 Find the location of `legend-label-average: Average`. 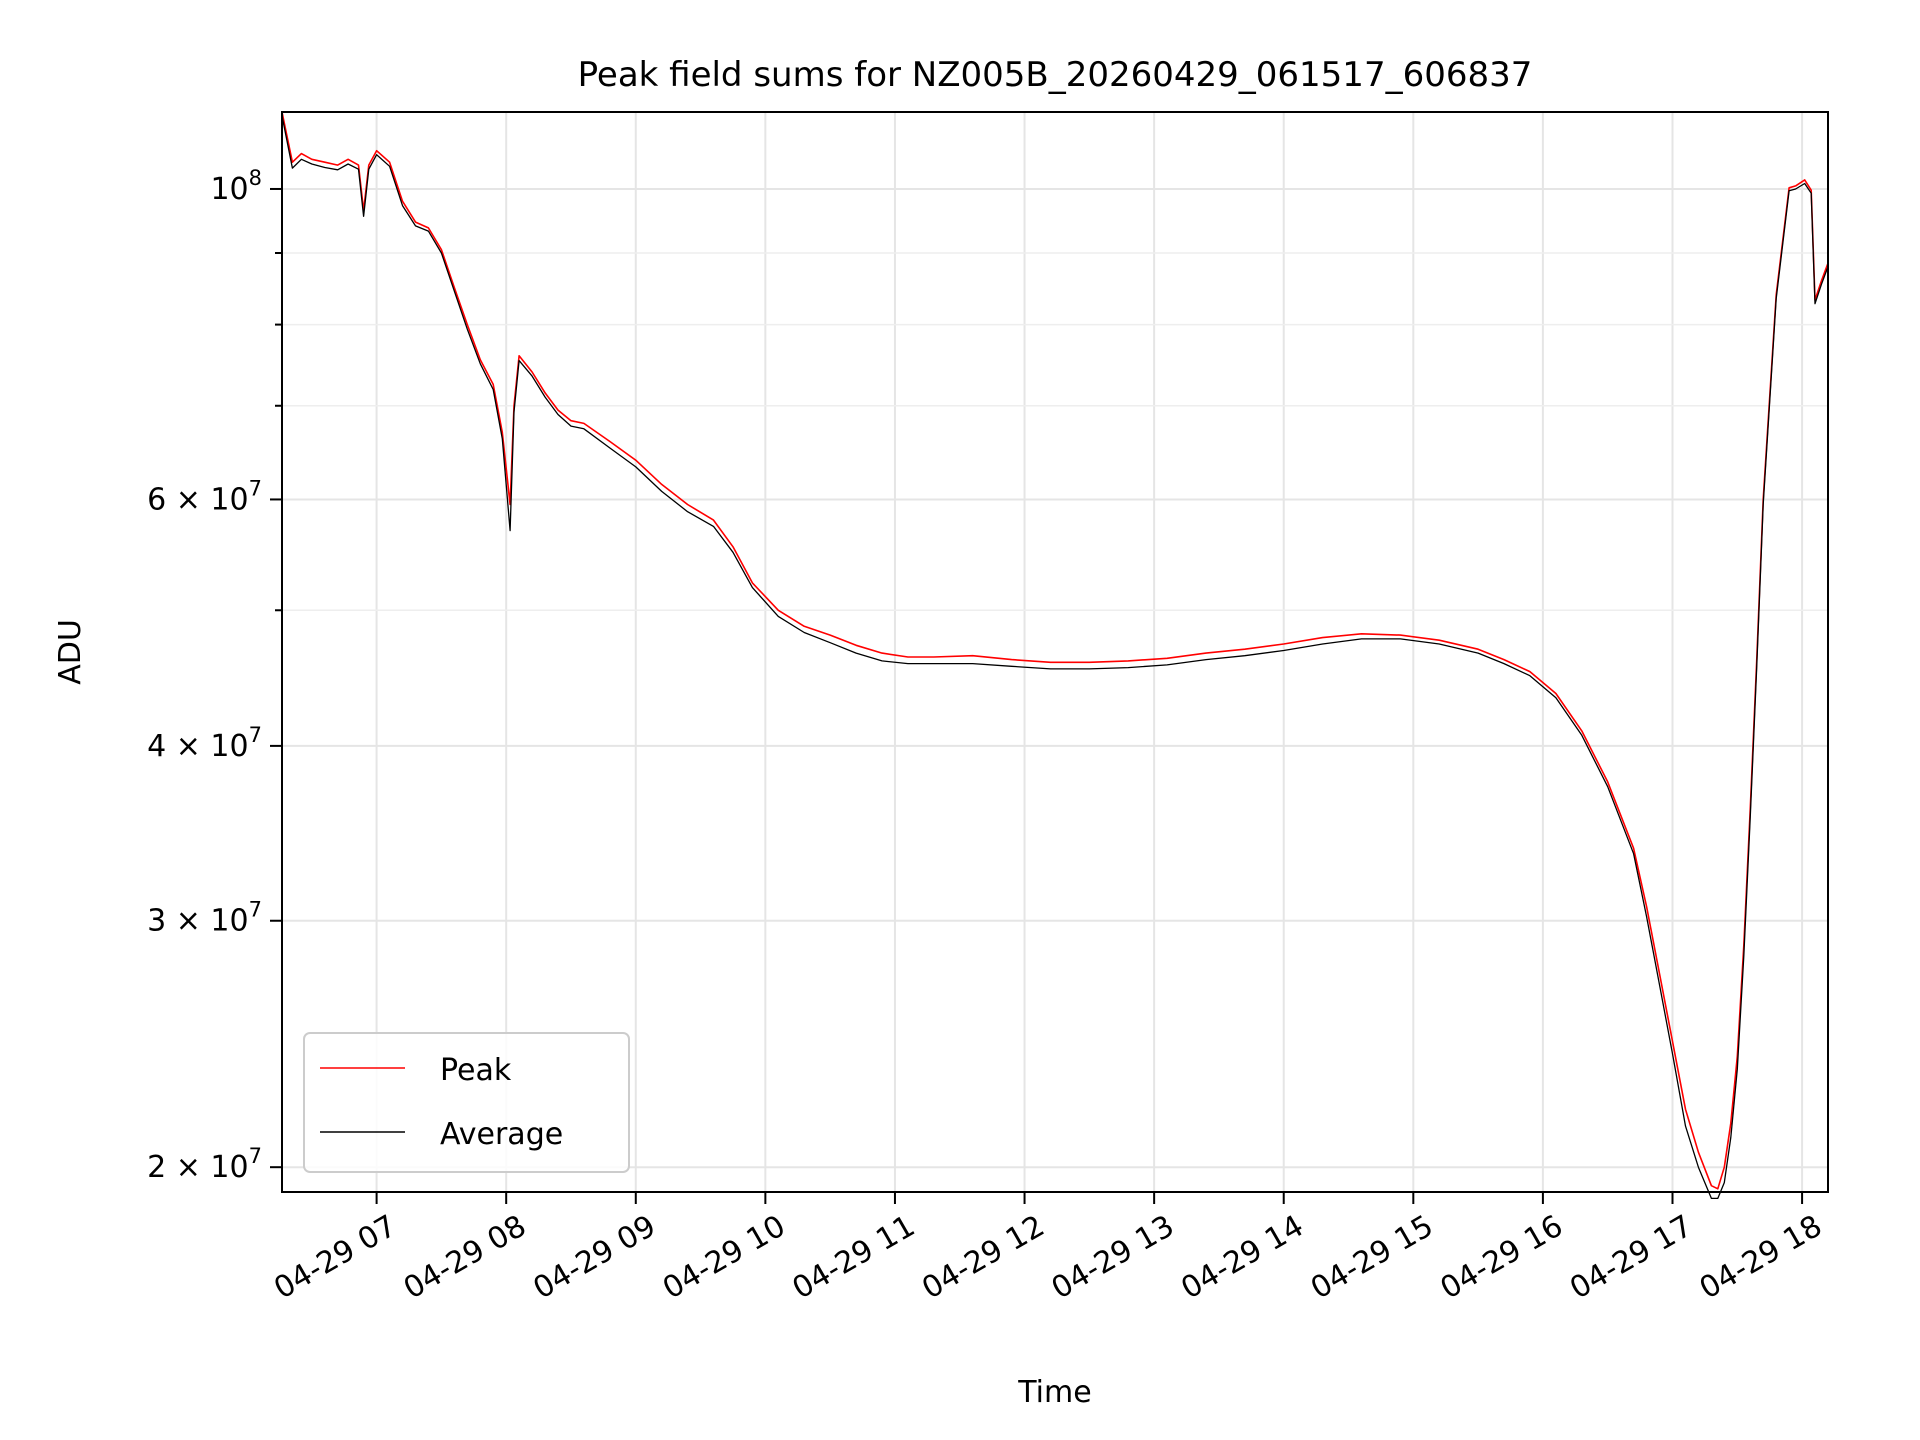

legend-label-average: Average is located at coordinates (501, 1134).